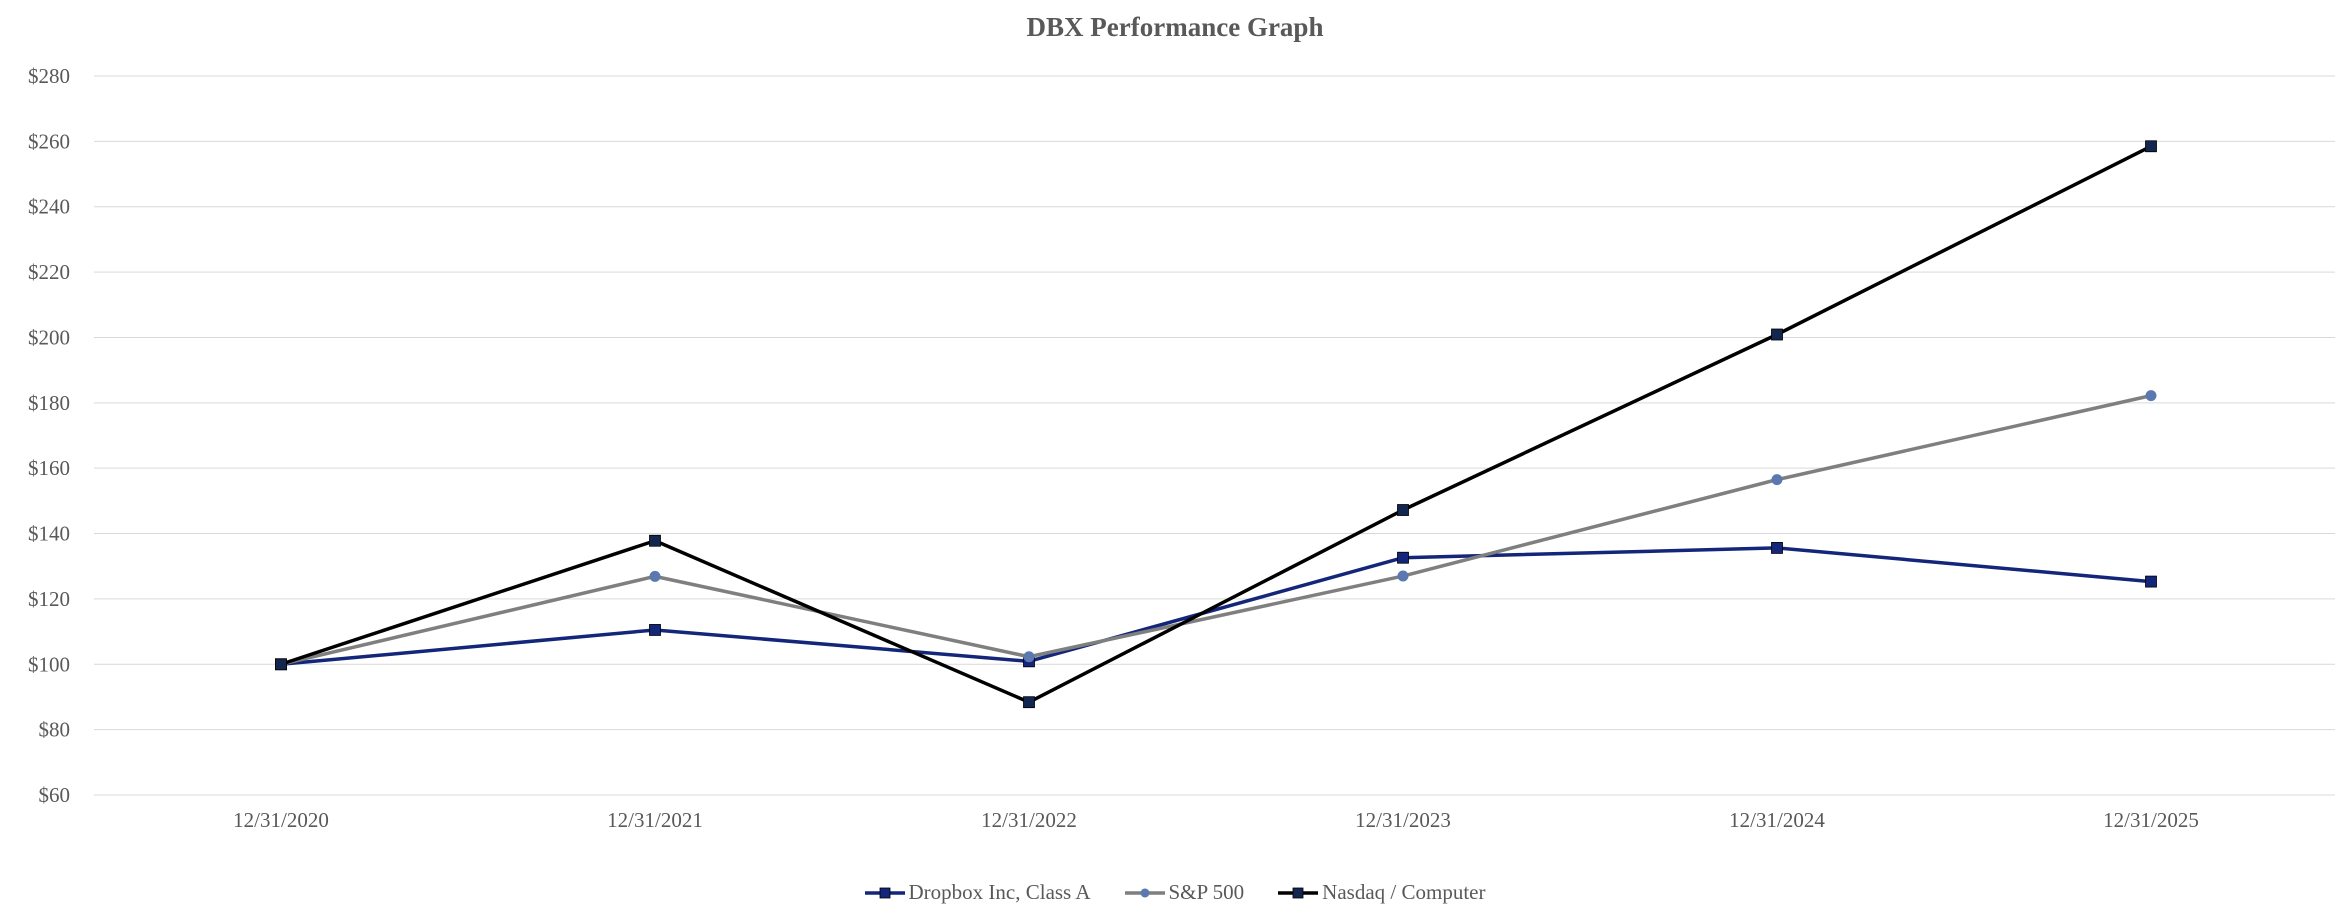  What do you see at coordinates (49, 468) in the screenshot?
I see `y-tick-label: $160` at bounding box center [49, 468].